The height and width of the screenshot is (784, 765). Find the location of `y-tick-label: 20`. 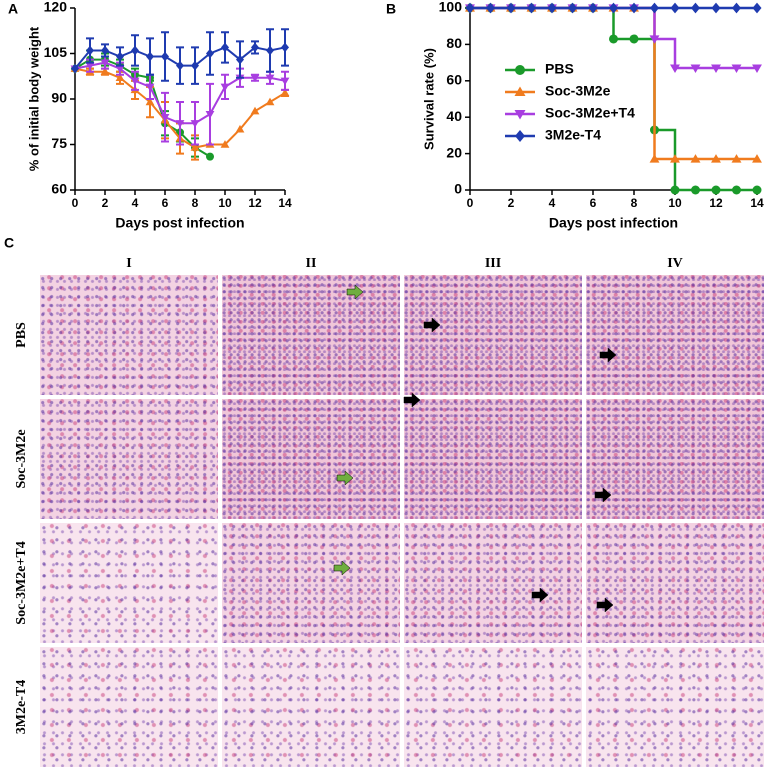

y-tick-label: 20 is located at coordinates (454, 152).